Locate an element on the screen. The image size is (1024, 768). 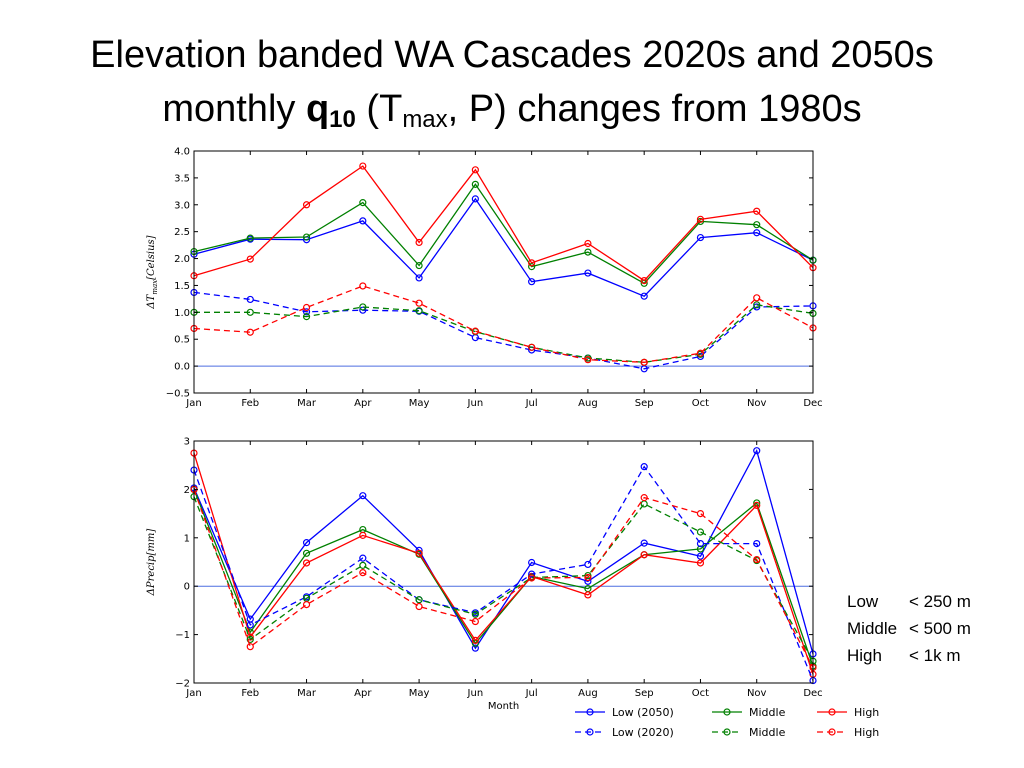
y-axis-label-unit: [Celsius] is located at coordinates (151, 257).